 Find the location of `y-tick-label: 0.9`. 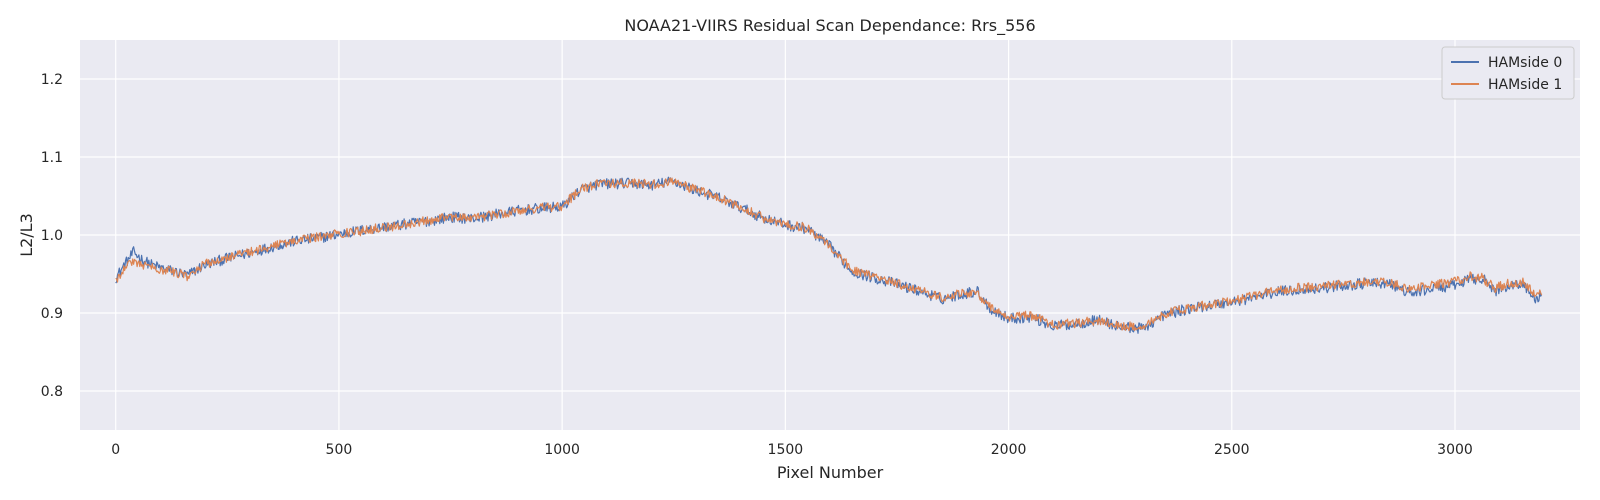

y-tick-label: 0.9 is located at coordinates (52, 314).